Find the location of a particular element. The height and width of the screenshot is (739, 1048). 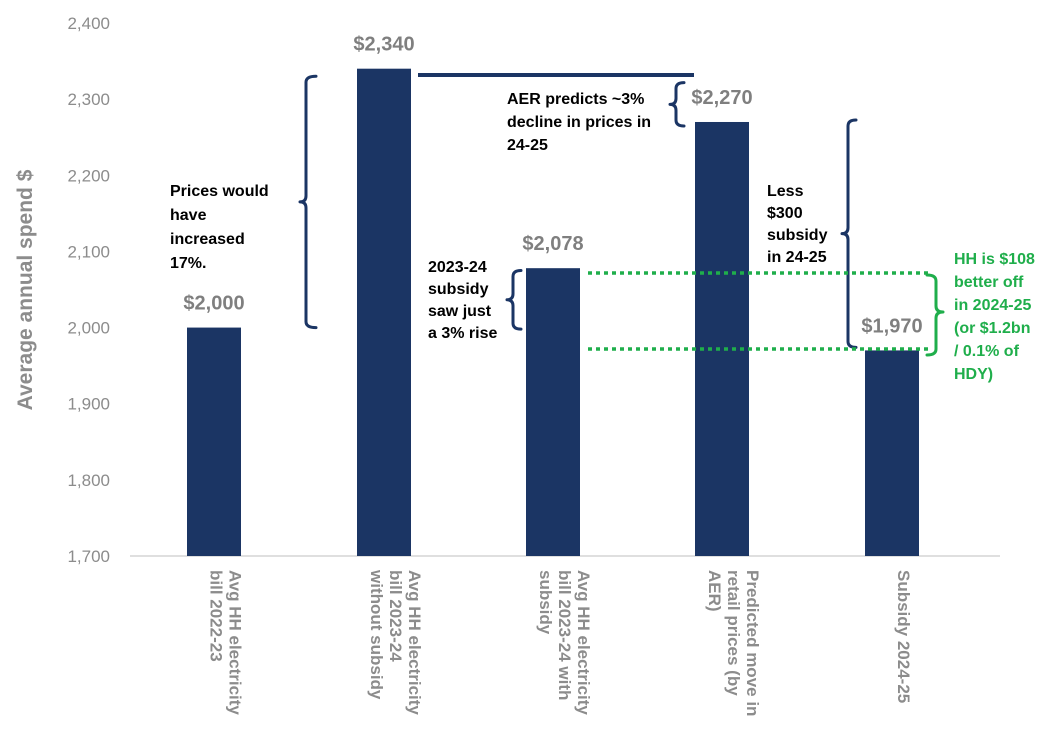

data-label: $1,970 is located at coordinates (891, 326).